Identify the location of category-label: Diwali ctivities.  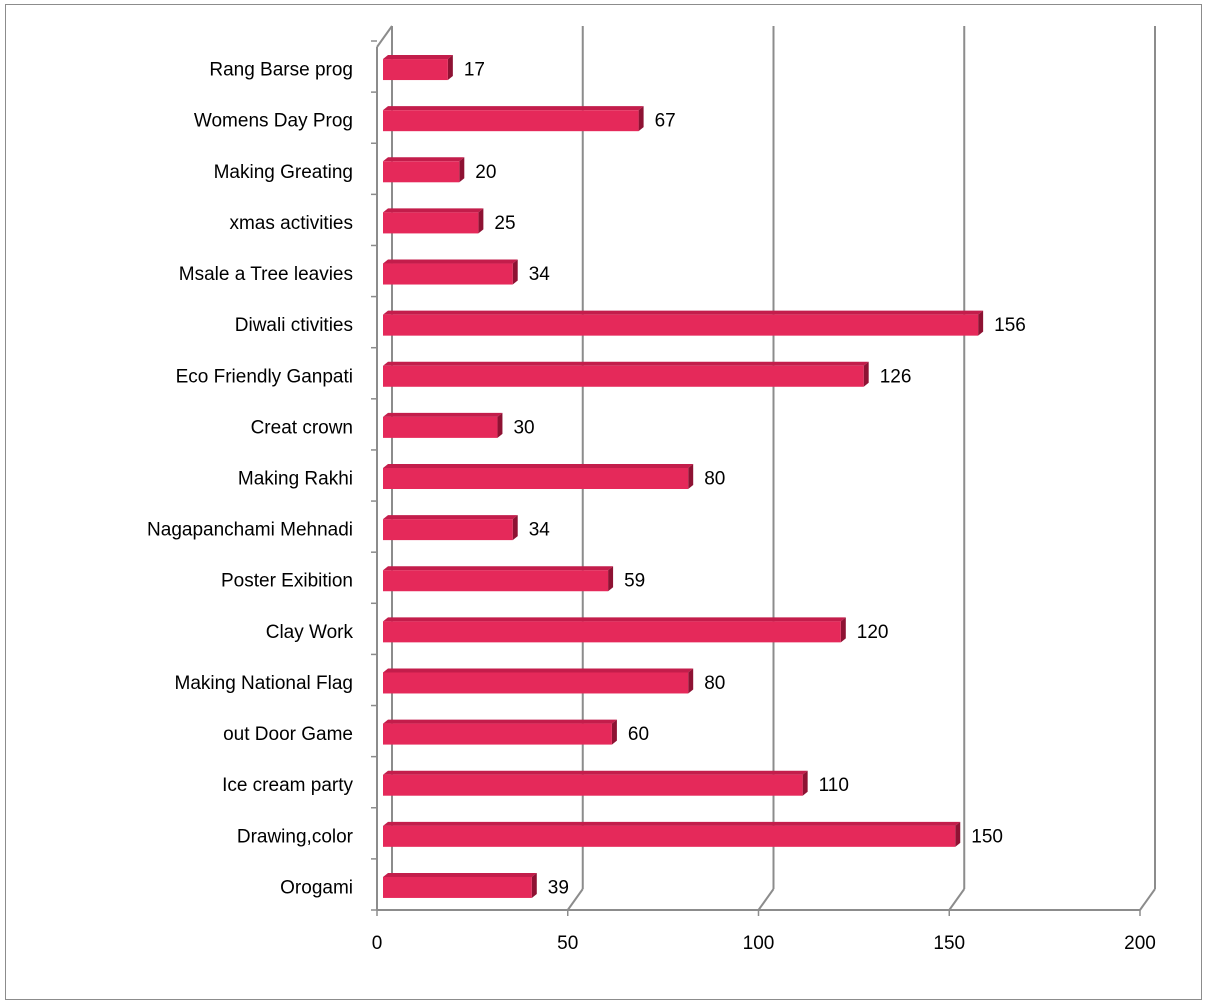
(294, 325).